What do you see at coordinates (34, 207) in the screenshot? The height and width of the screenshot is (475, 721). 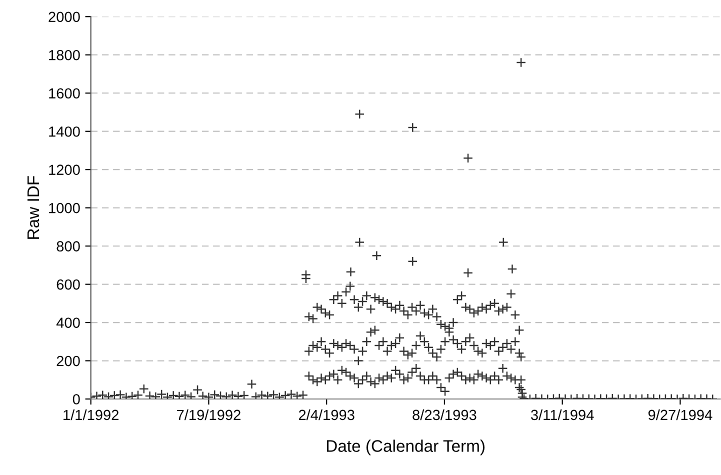 I see `y-axis-title: Raw IDF` at bounding box center [34, 207].